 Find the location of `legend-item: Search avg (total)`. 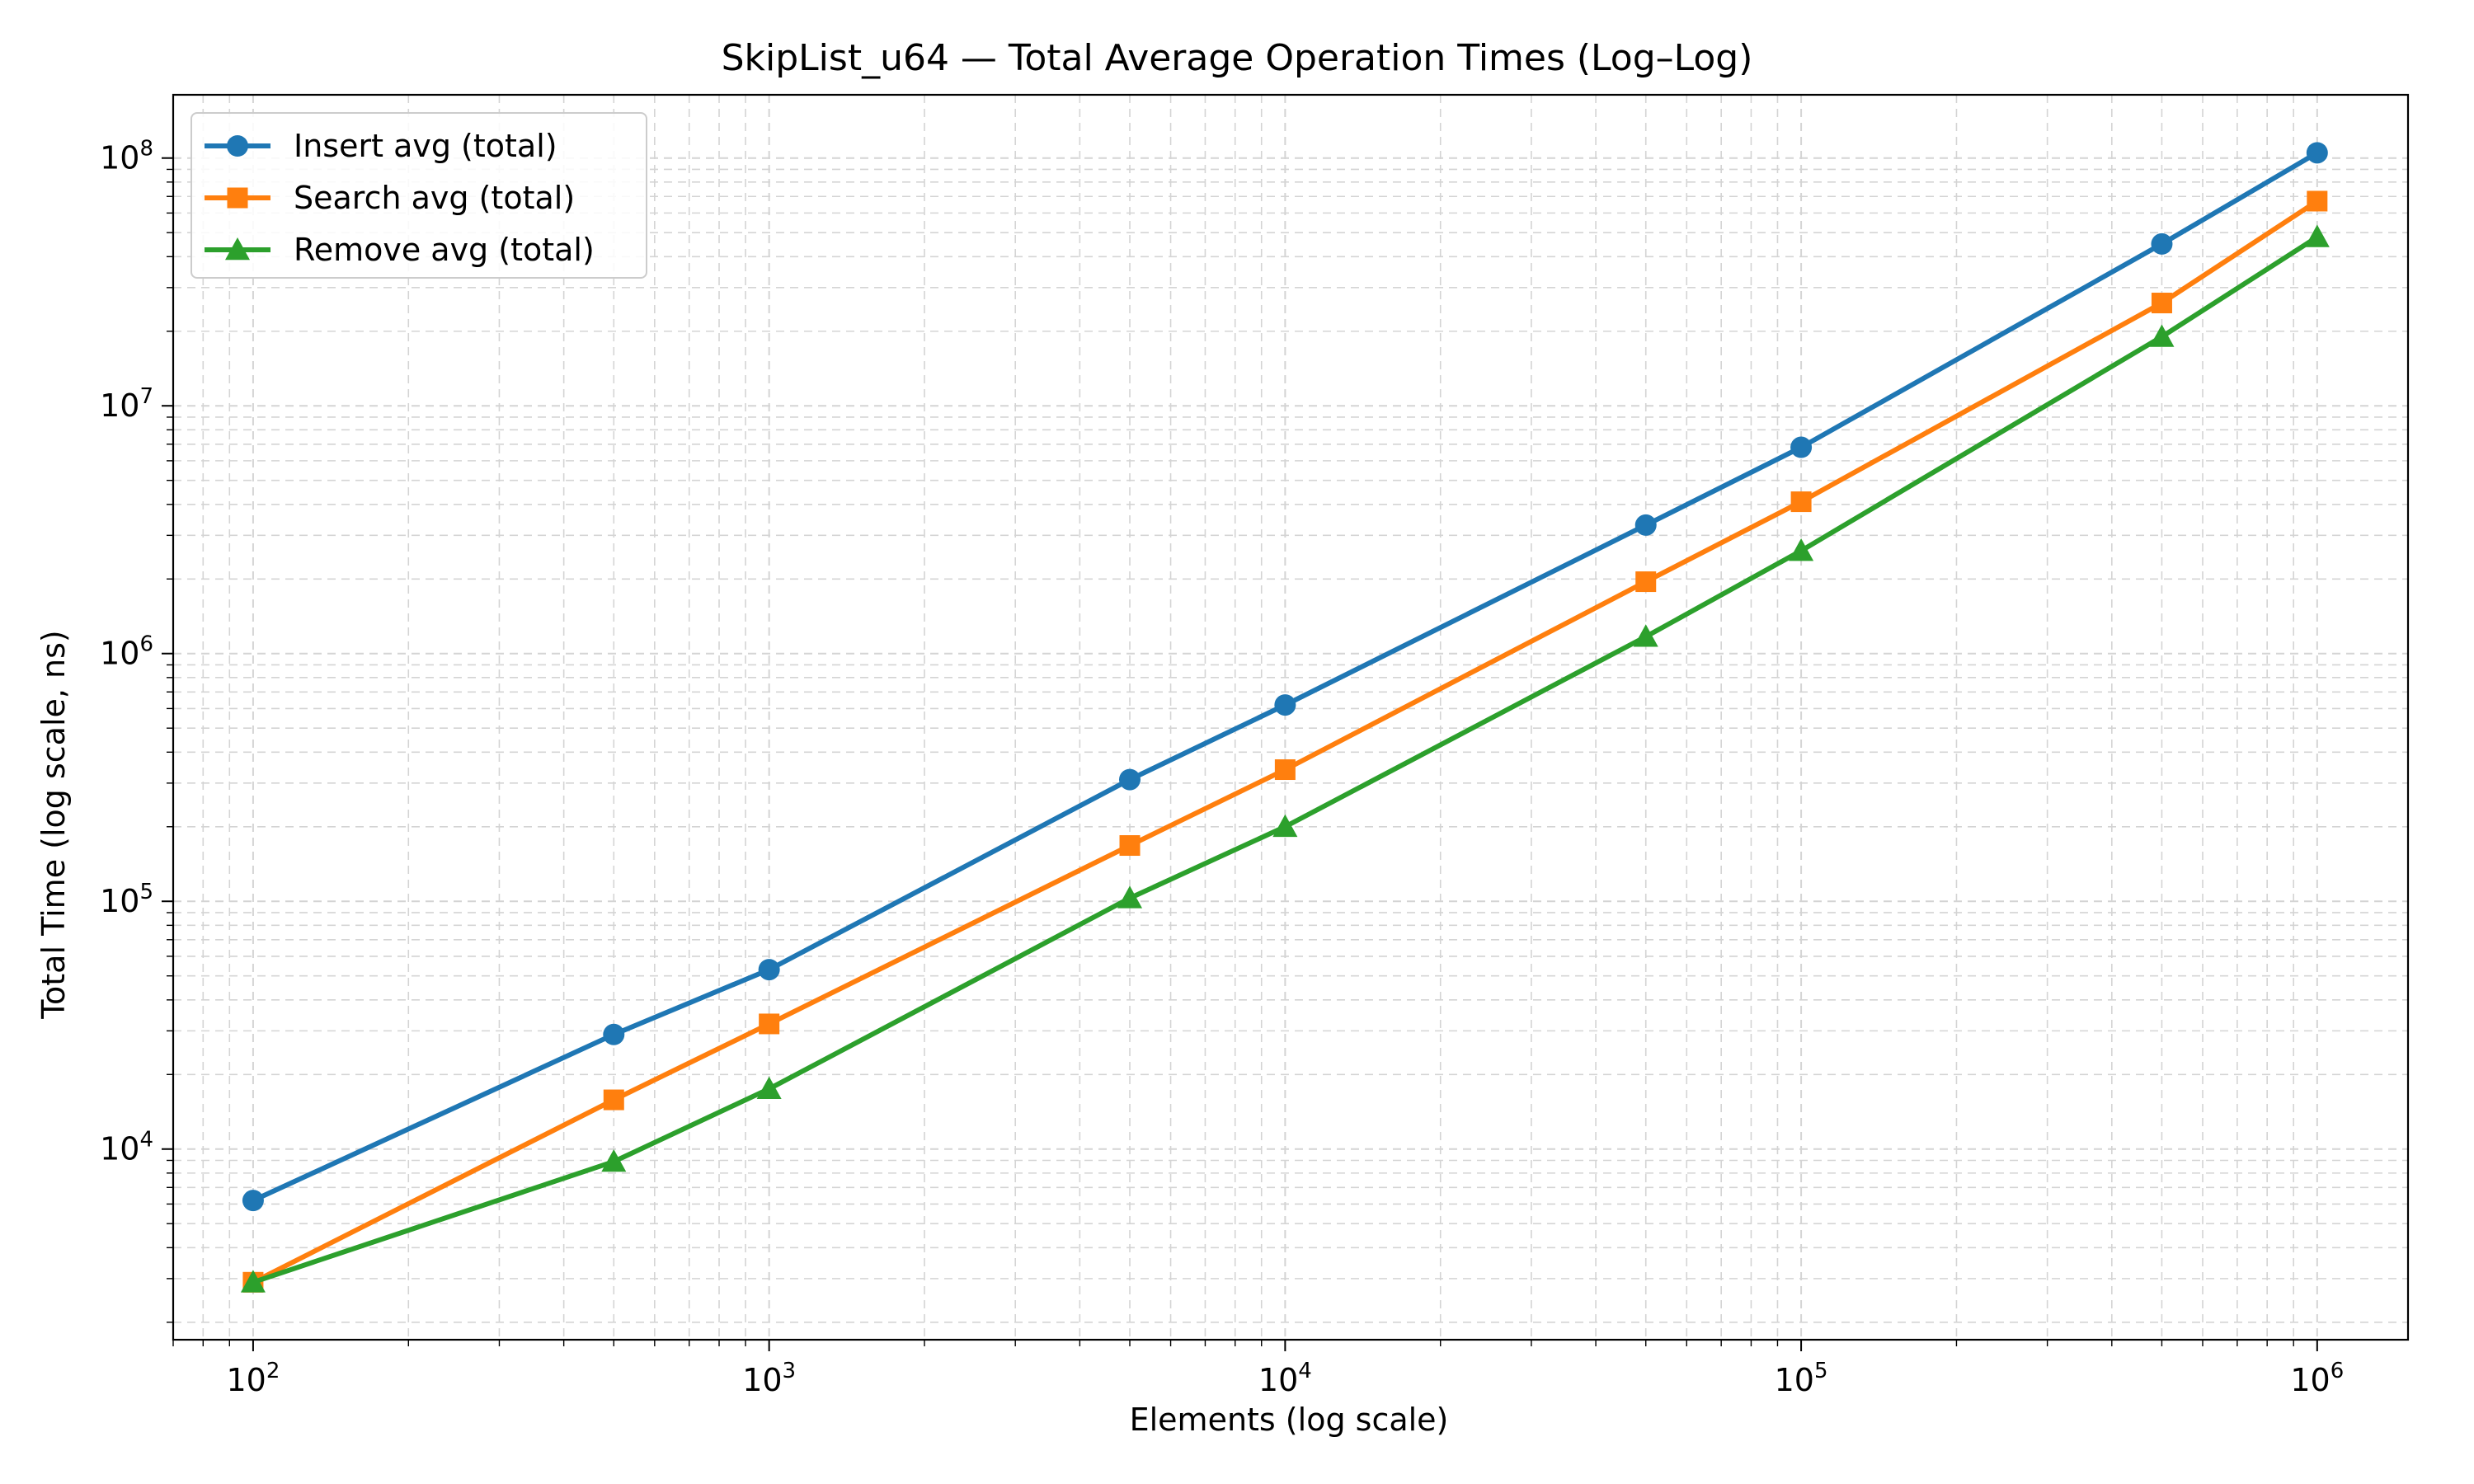

legend-item: Search avg (total) is located at coordinates (390, 198).